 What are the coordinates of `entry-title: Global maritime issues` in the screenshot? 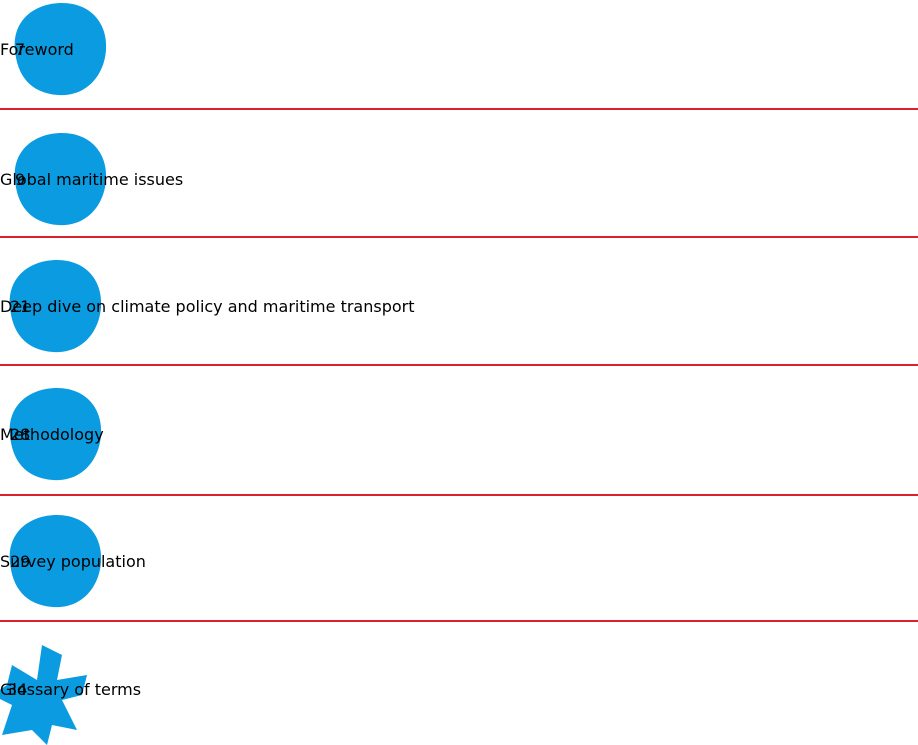 It's located at (92, 179).